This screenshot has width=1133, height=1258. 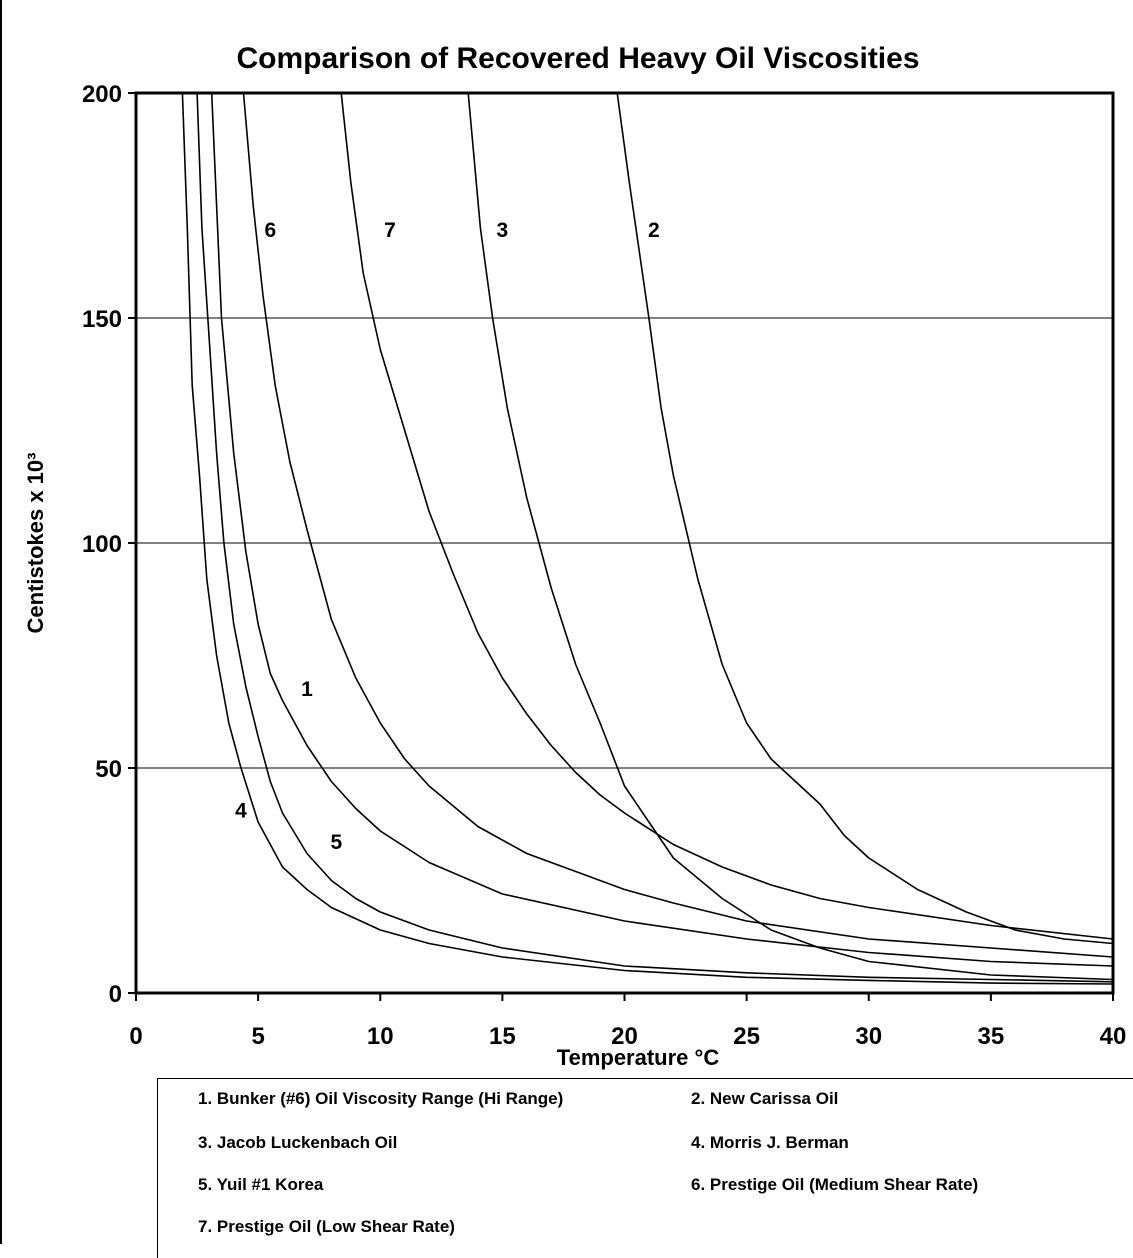 What do you see at coordinates (326, 1226) in the screenshot?
I see `legend-entry-7: 7. Prestige Oil (Low Shear Rate)` at bounding box center [326, 1226].